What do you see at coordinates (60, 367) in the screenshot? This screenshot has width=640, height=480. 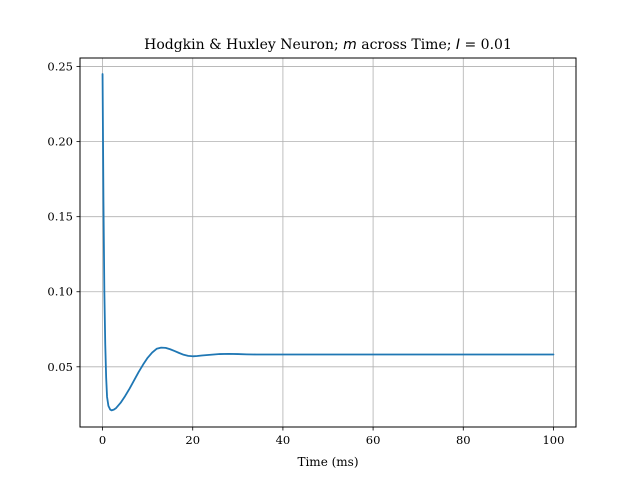 I see `y-tick-label: 0.05` at bounding box center [60, 367].